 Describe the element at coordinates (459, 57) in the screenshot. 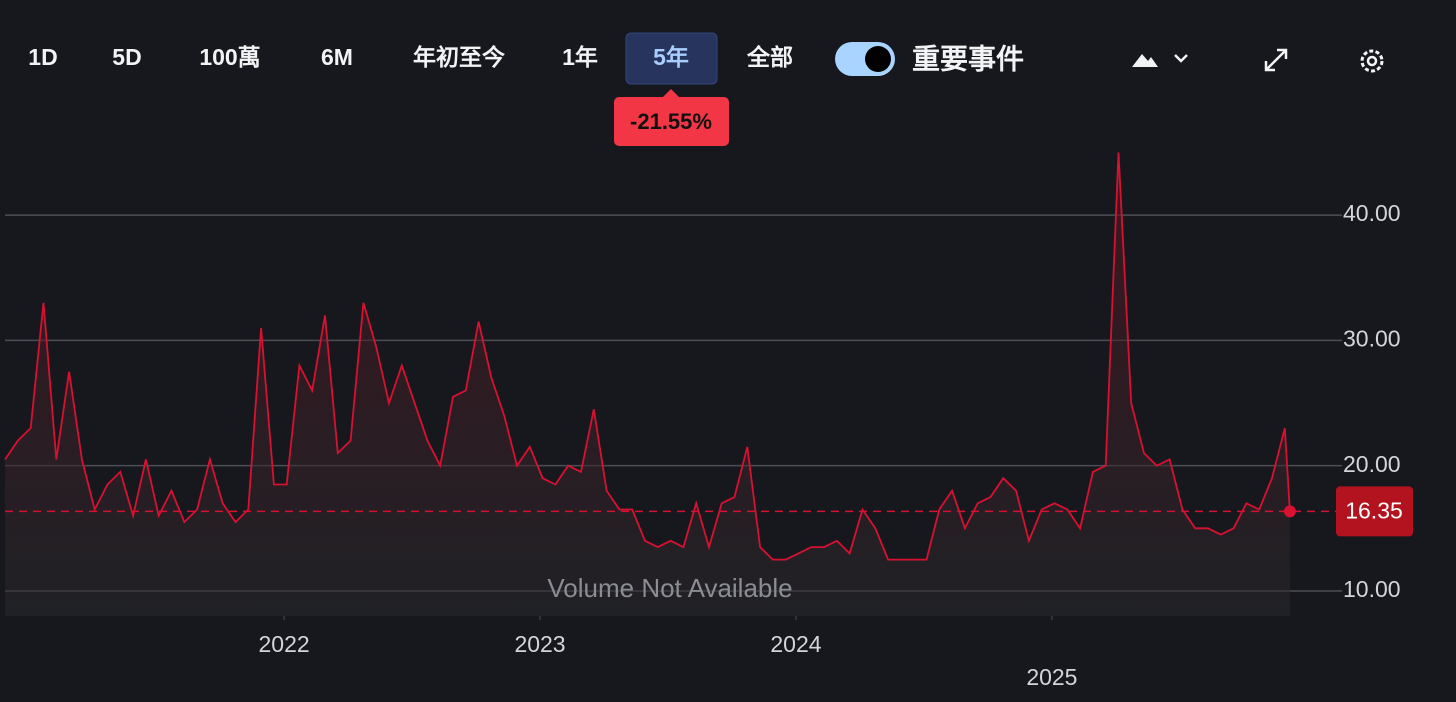

I see `range-button: 年初至今` at that location.